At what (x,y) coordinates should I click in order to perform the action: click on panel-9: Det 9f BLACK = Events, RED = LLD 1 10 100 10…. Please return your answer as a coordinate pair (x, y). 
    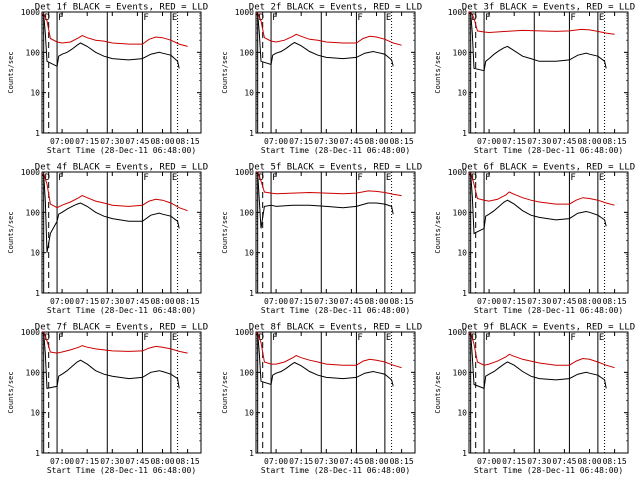
    Looking at the image, I should click on (534, 399).